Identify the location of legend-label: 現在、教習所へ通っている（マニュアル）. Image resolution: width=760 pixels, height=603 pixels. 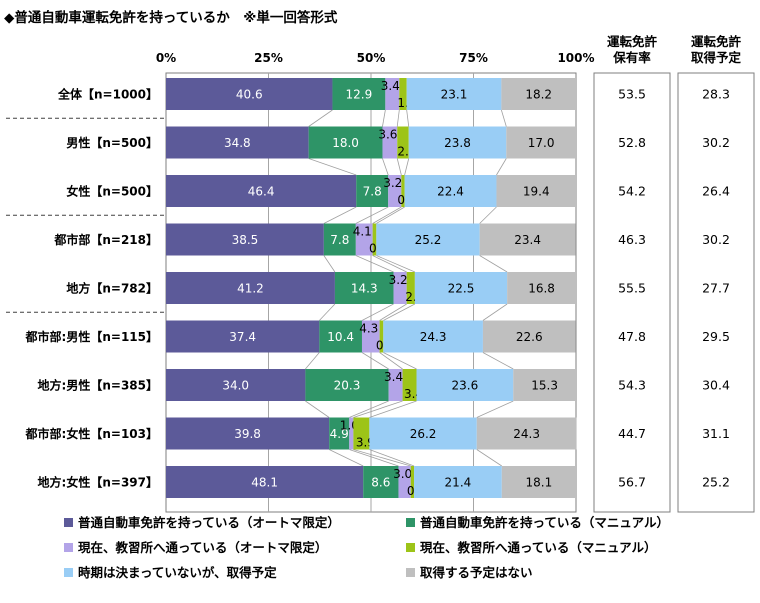
(538, 547).